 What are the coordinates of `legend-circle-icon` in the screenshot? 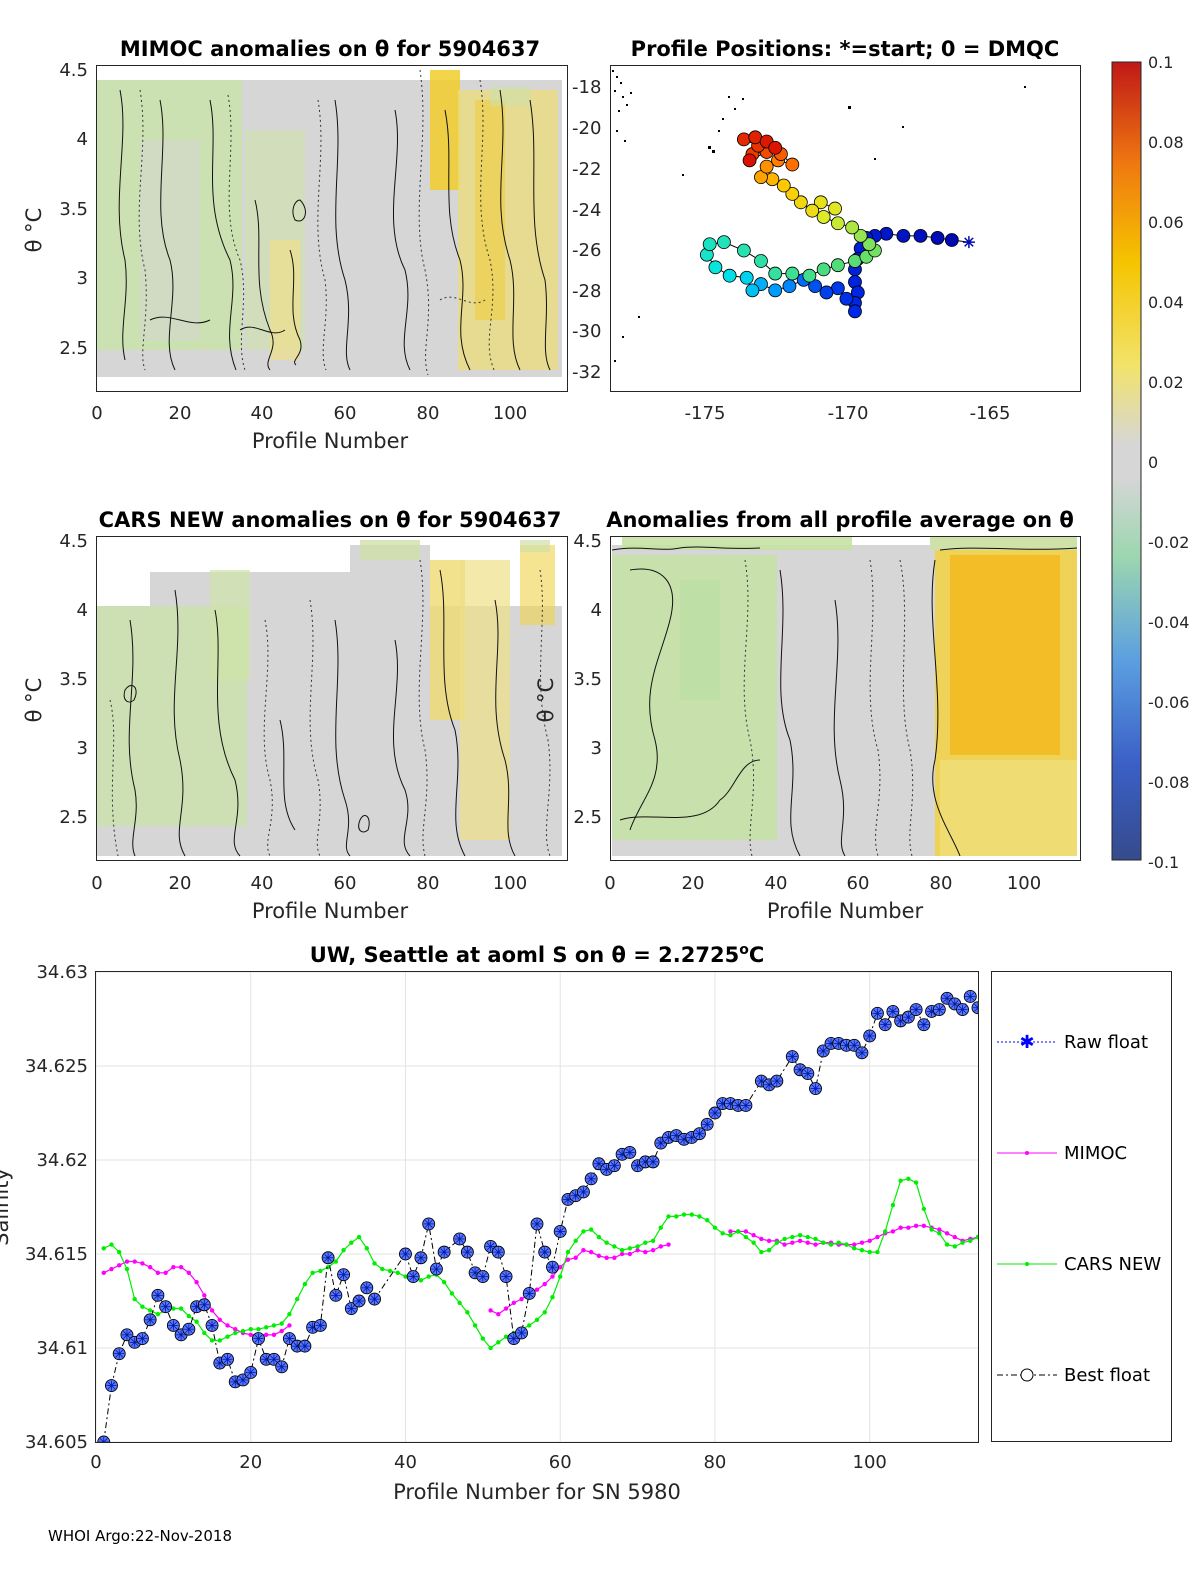 It's located at (1027, 1375).